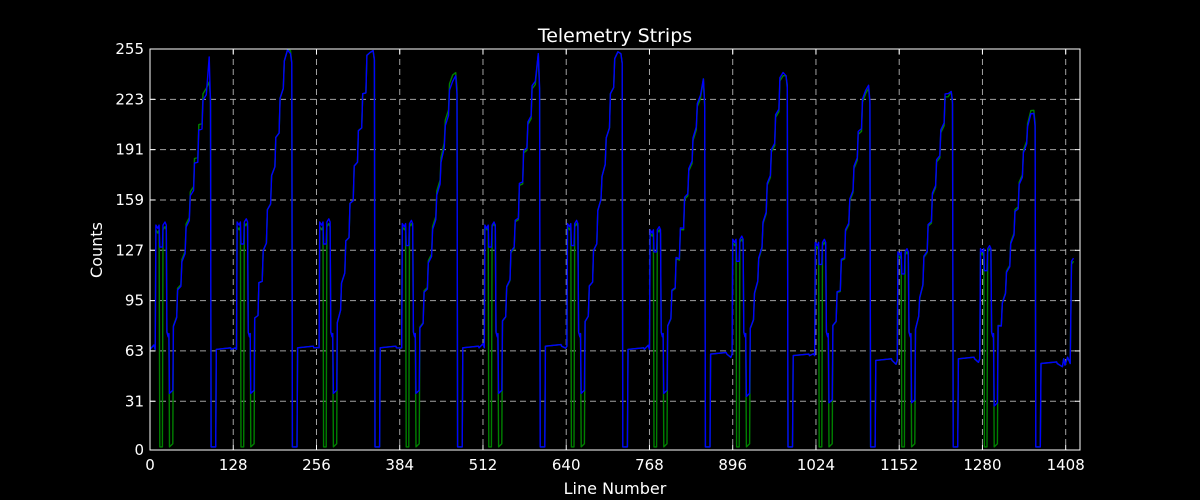 This screenshot has height=500, width=1200. What do you see at coordinates (1066, 465) in the screenshot?
I see `x-tick-label: 1408` at bounding box center [1066, 465].